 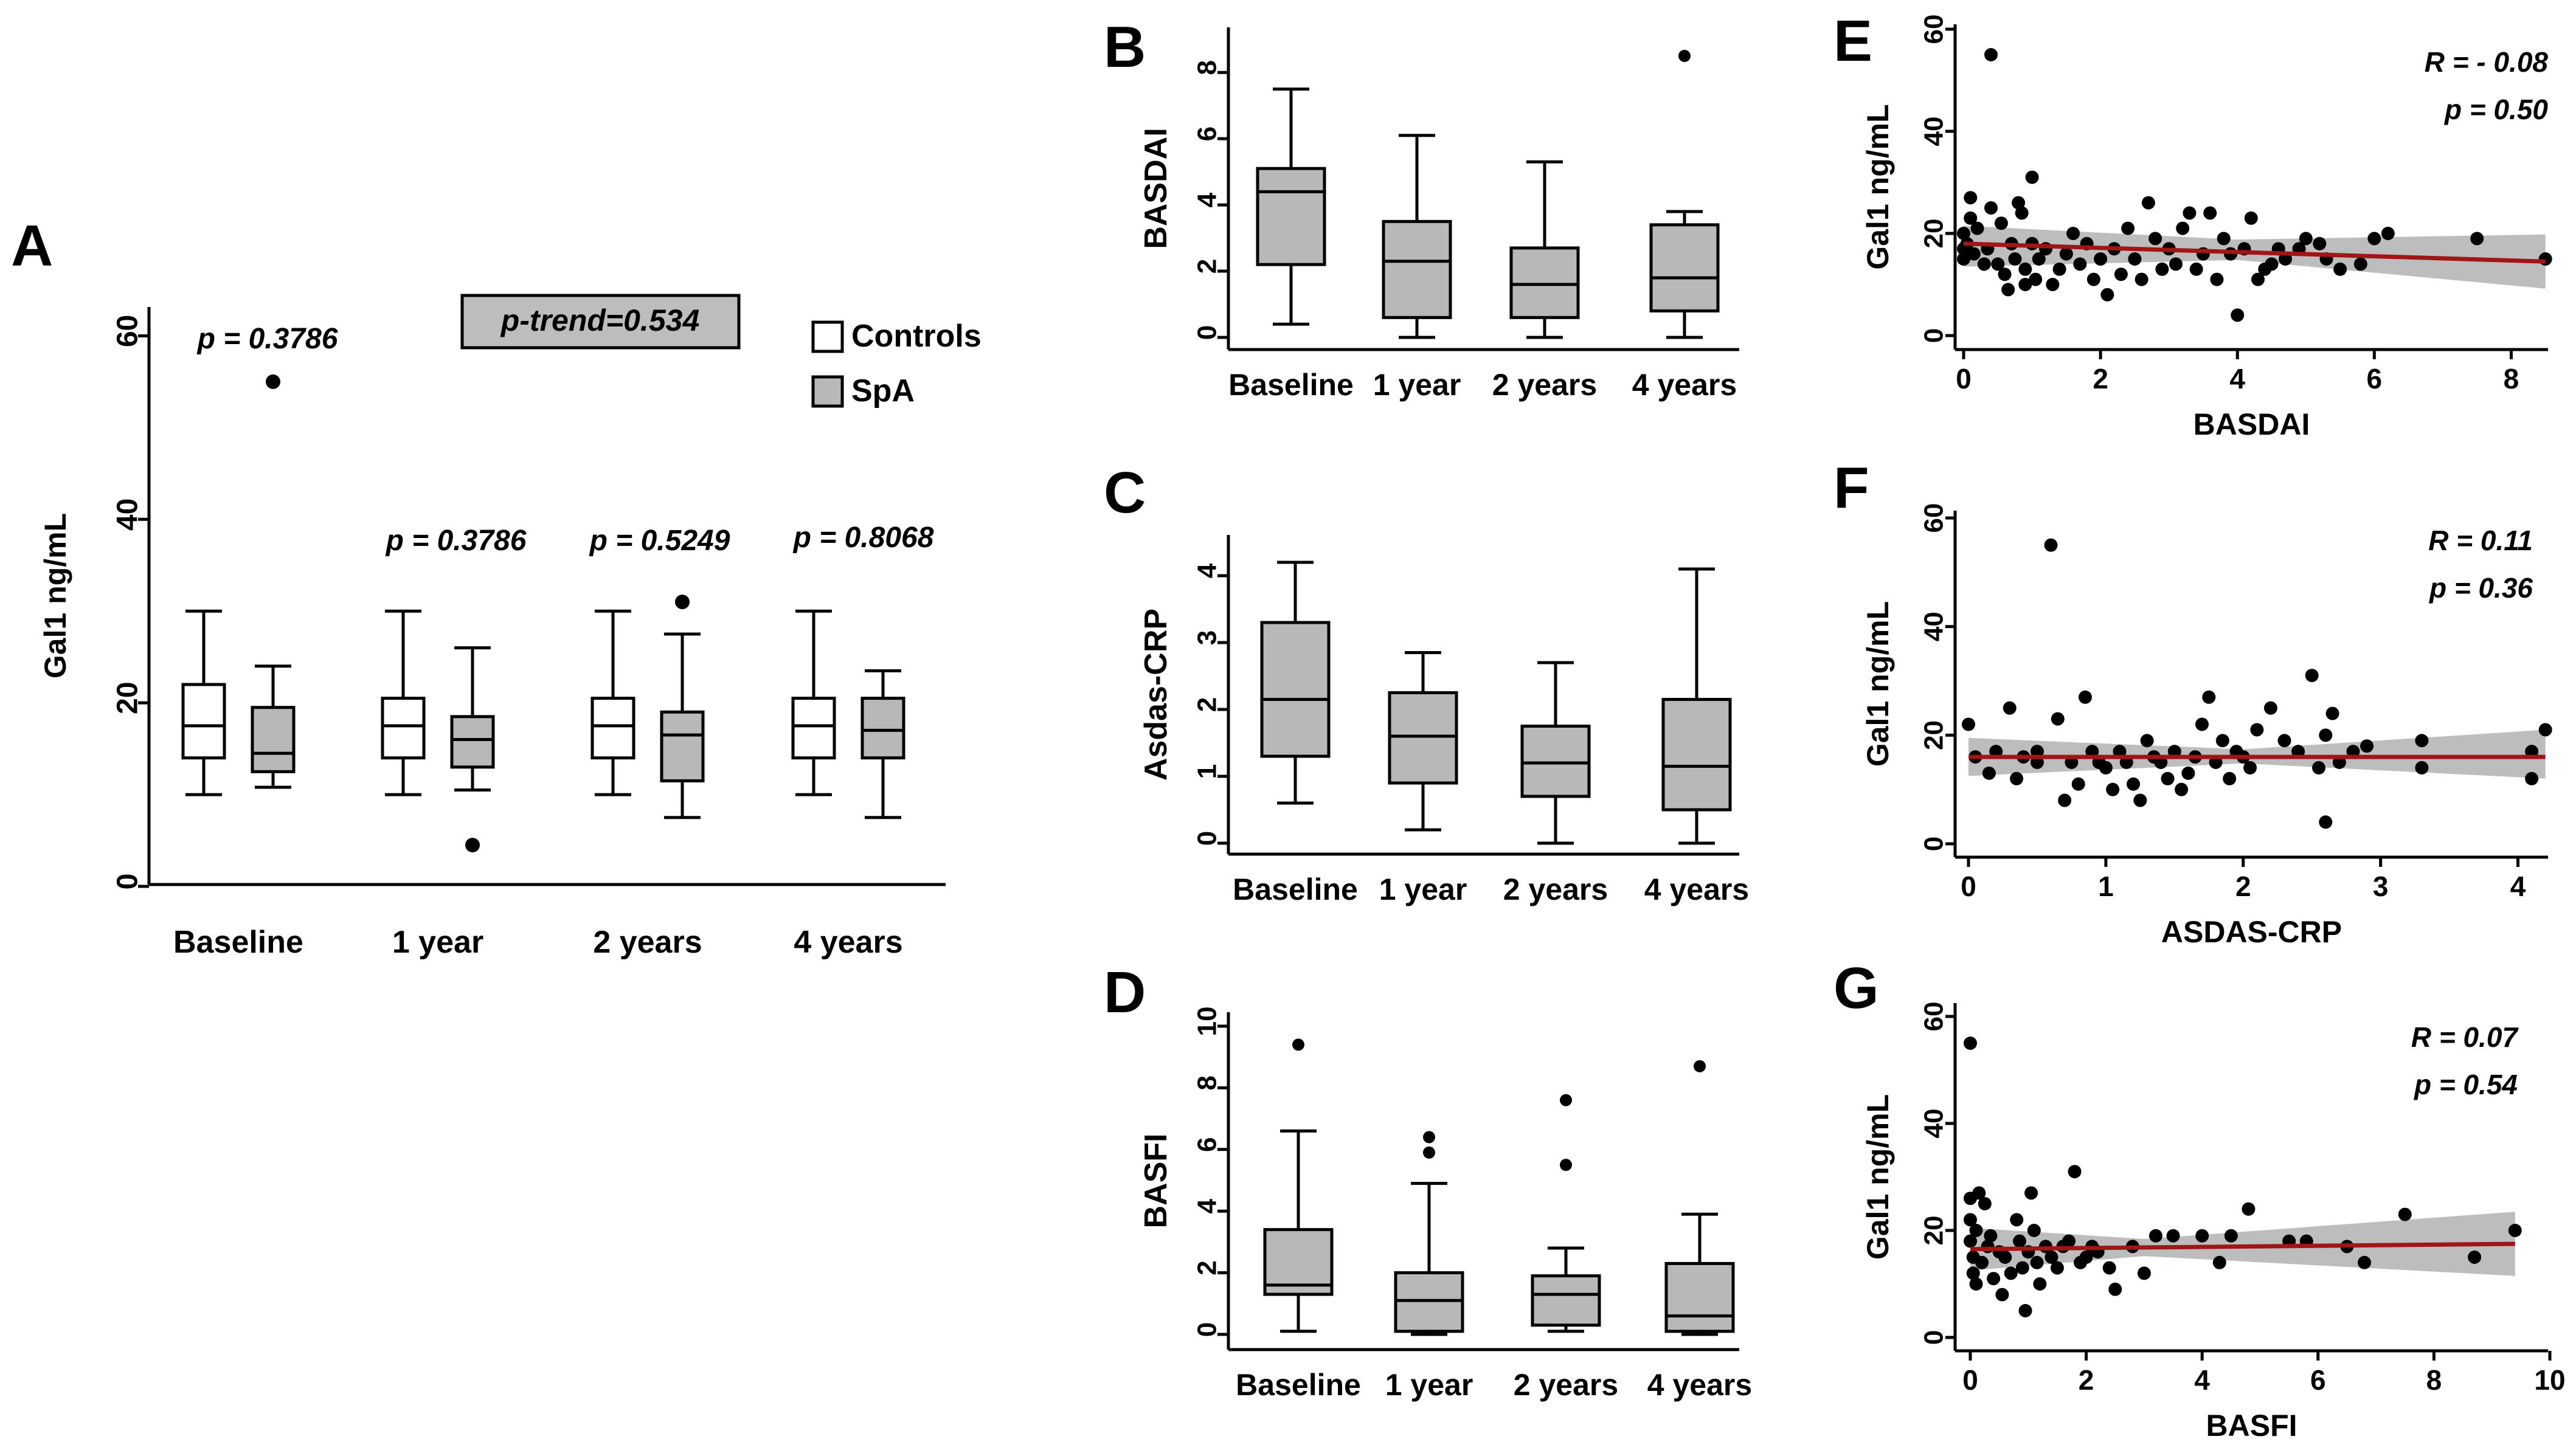 What do you see at coordinates (2237, 379) in the screenshot?
I see `x-tick-label: 4` at bounding box center [2237, 379].